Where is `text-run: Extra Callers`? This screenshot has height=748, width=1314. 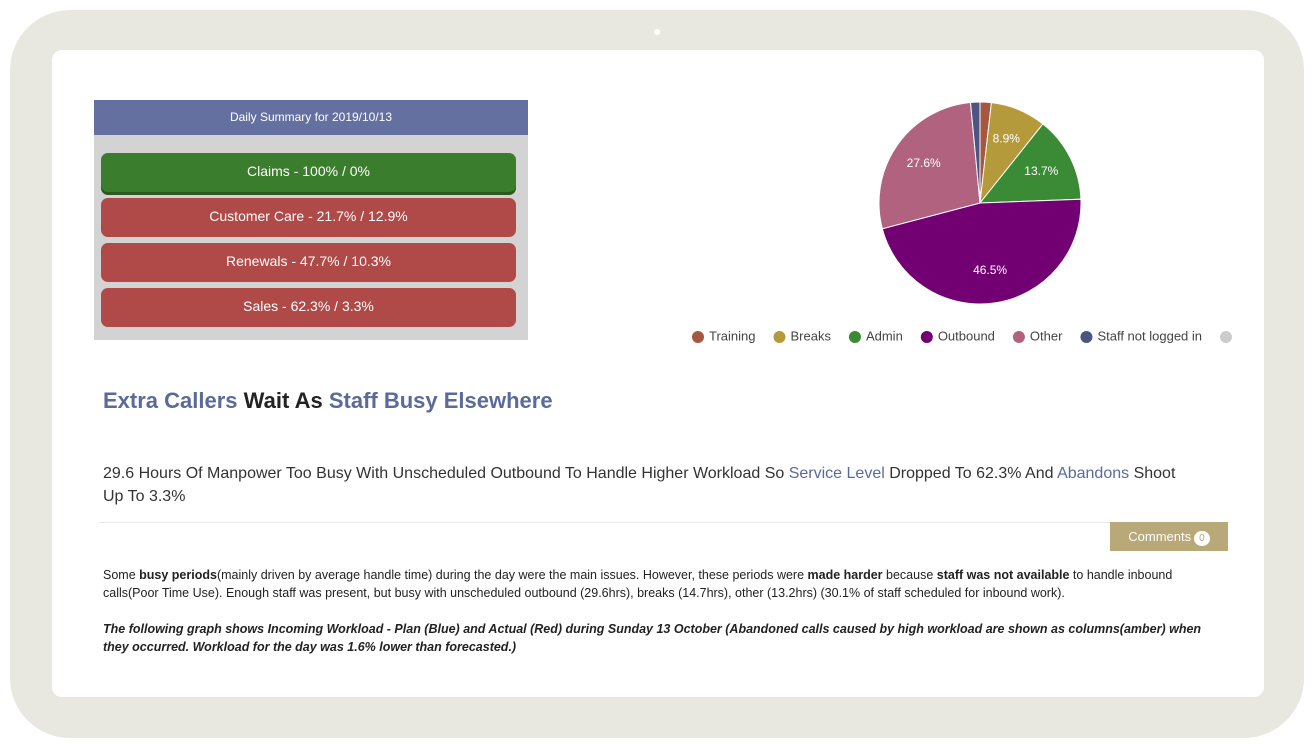 text-run: Extra Callers is located at coordinates (170, 400).